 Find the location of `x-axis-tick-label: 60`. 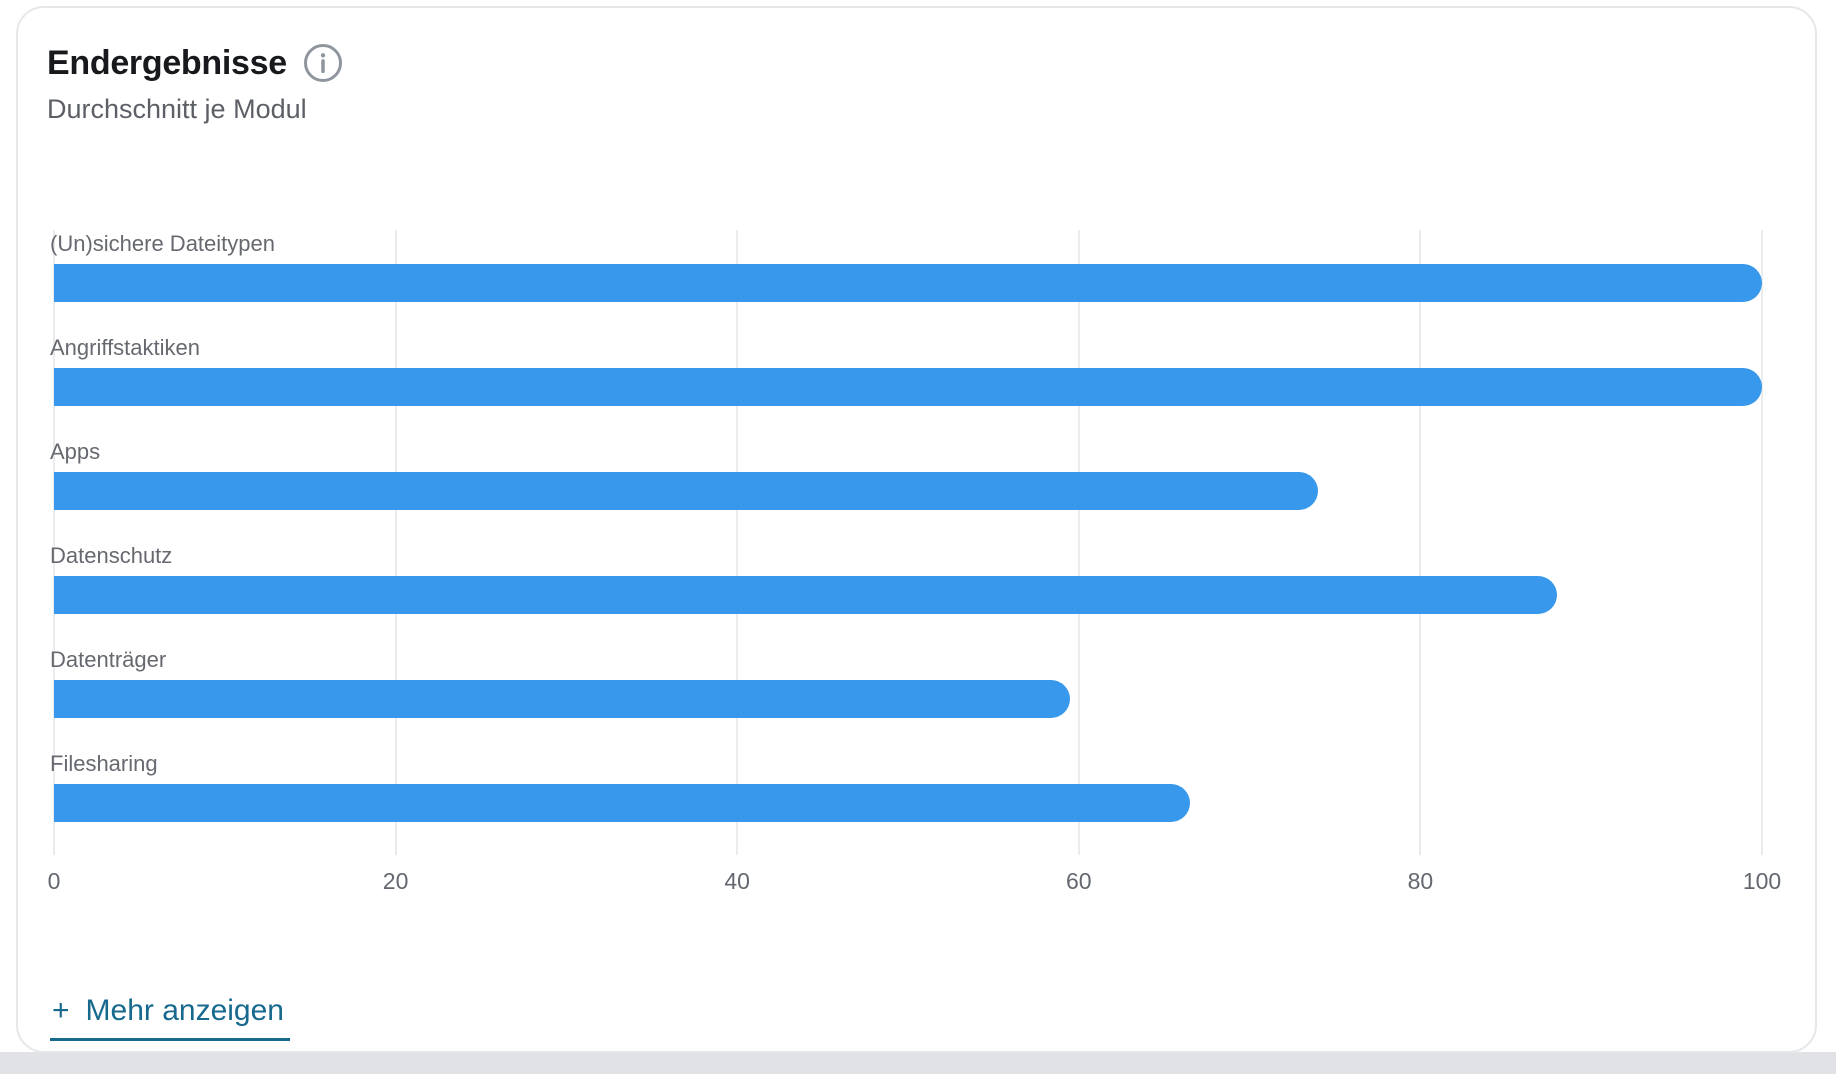

x-axis-tick-label: 60 is located at coordinates (1079, 881).